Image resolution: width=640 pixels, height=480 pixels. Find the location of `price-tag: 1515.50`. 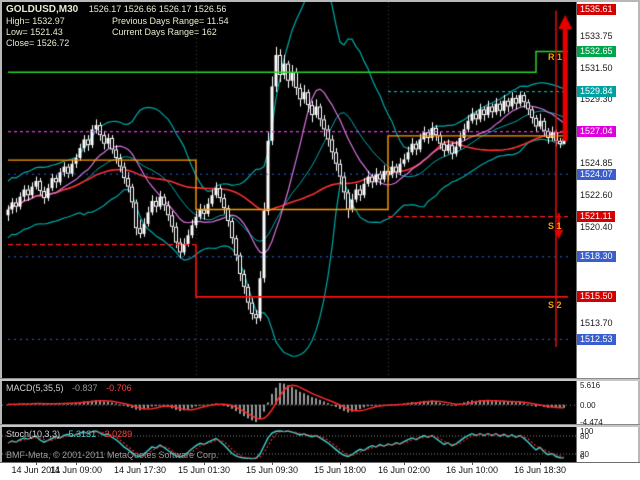

price-tag: 1515.50 is located at coordinates (596, 297).